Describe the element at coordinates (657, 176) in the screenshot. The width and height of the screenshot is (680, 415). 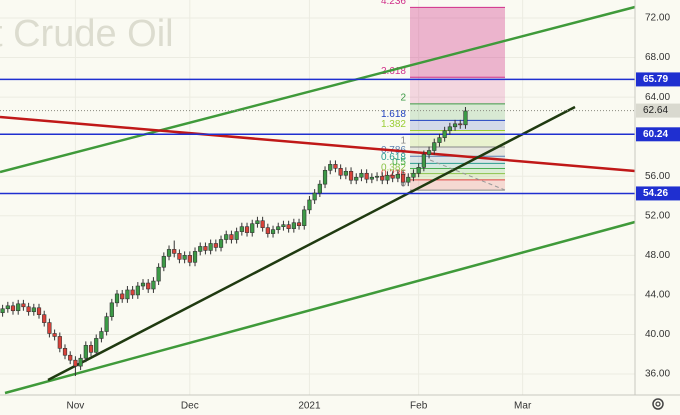
I see `y-tick-label: 56.00` at that location.